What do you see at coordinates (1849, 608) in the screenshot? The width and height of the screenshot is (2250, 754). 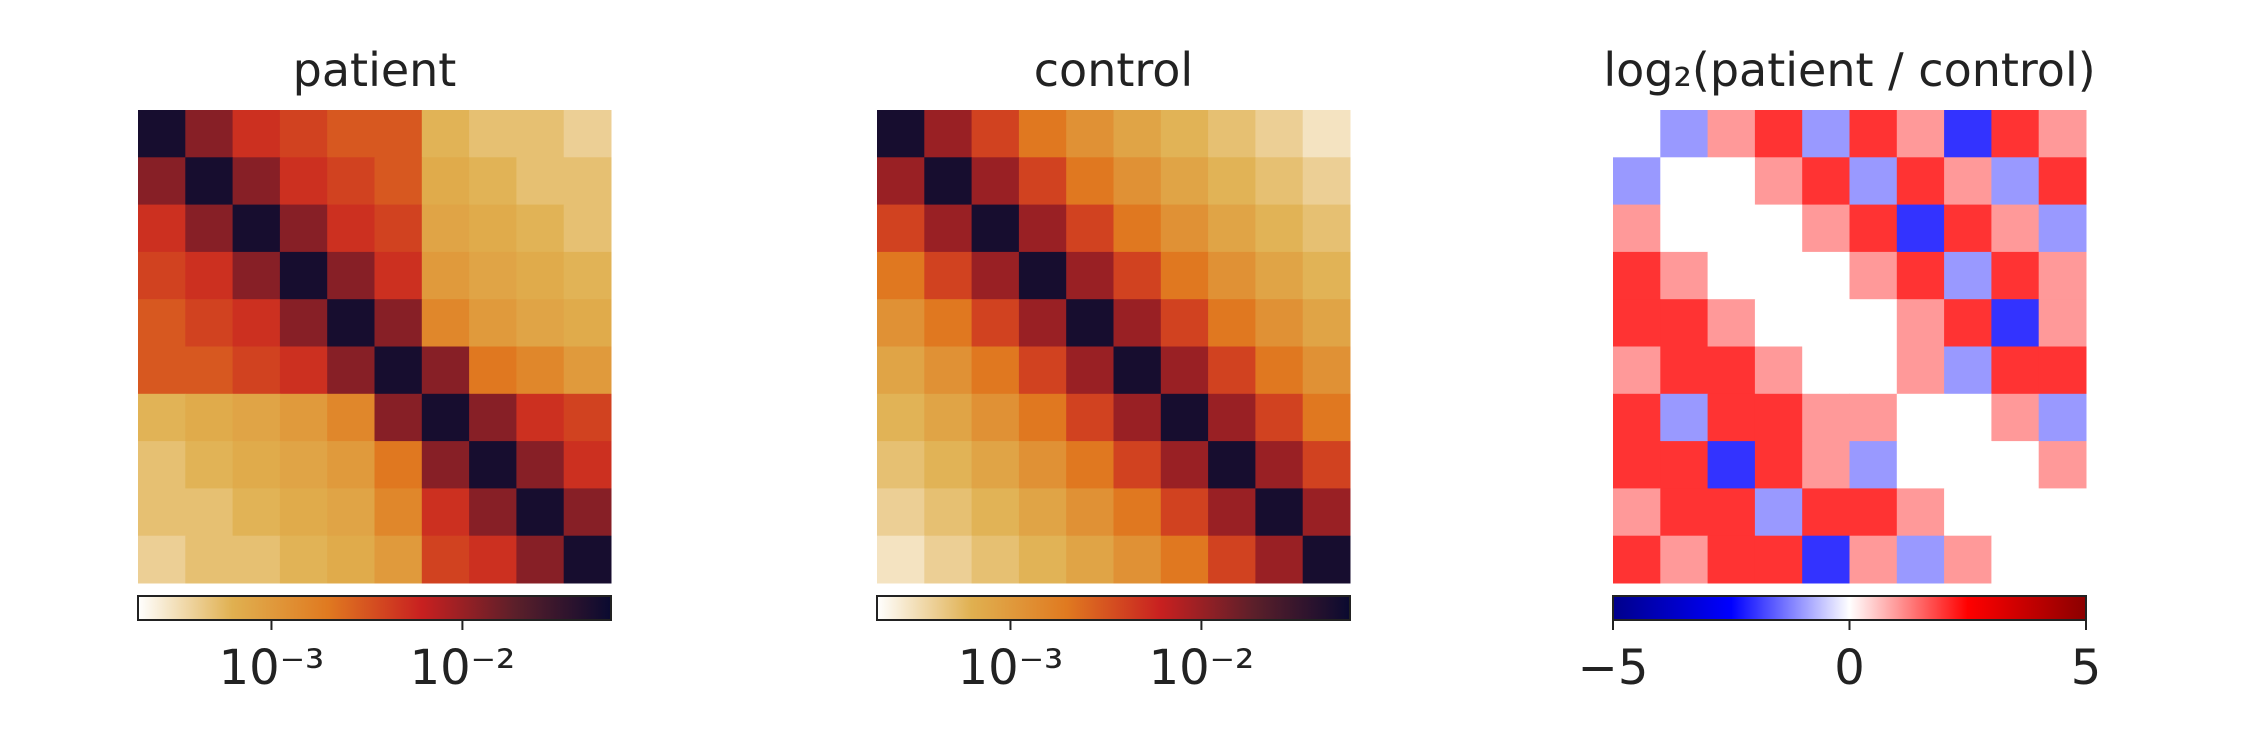 I see `colorbar` at bounding box center [1849, 608].